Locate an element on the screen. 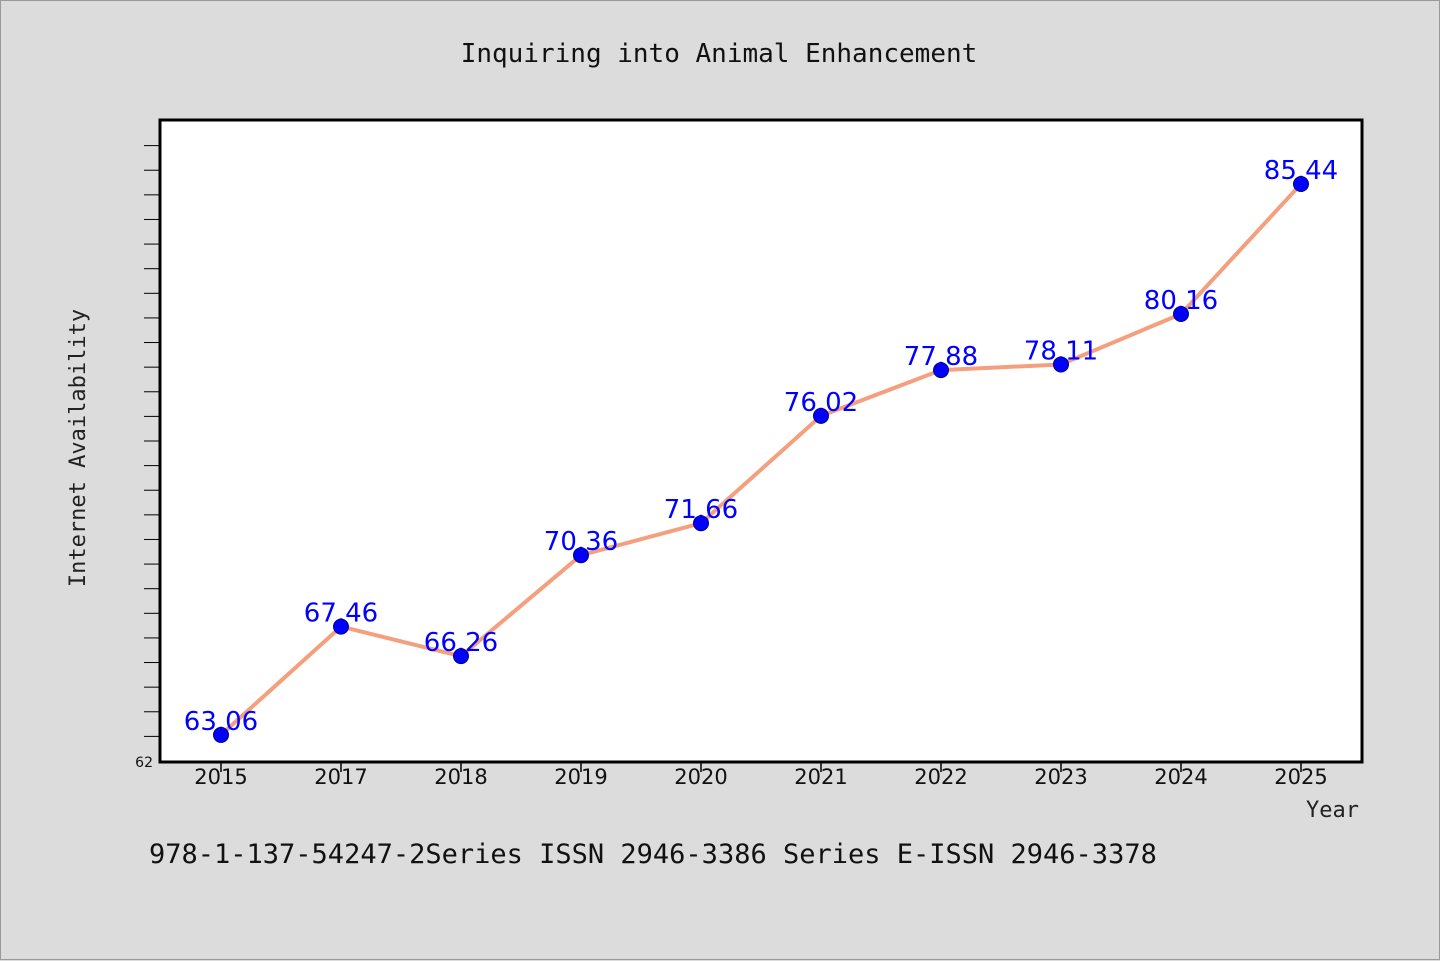 This screenshot has width=1440, height=961. x-tick-label: 2015 is located at coordinates (220, 777).